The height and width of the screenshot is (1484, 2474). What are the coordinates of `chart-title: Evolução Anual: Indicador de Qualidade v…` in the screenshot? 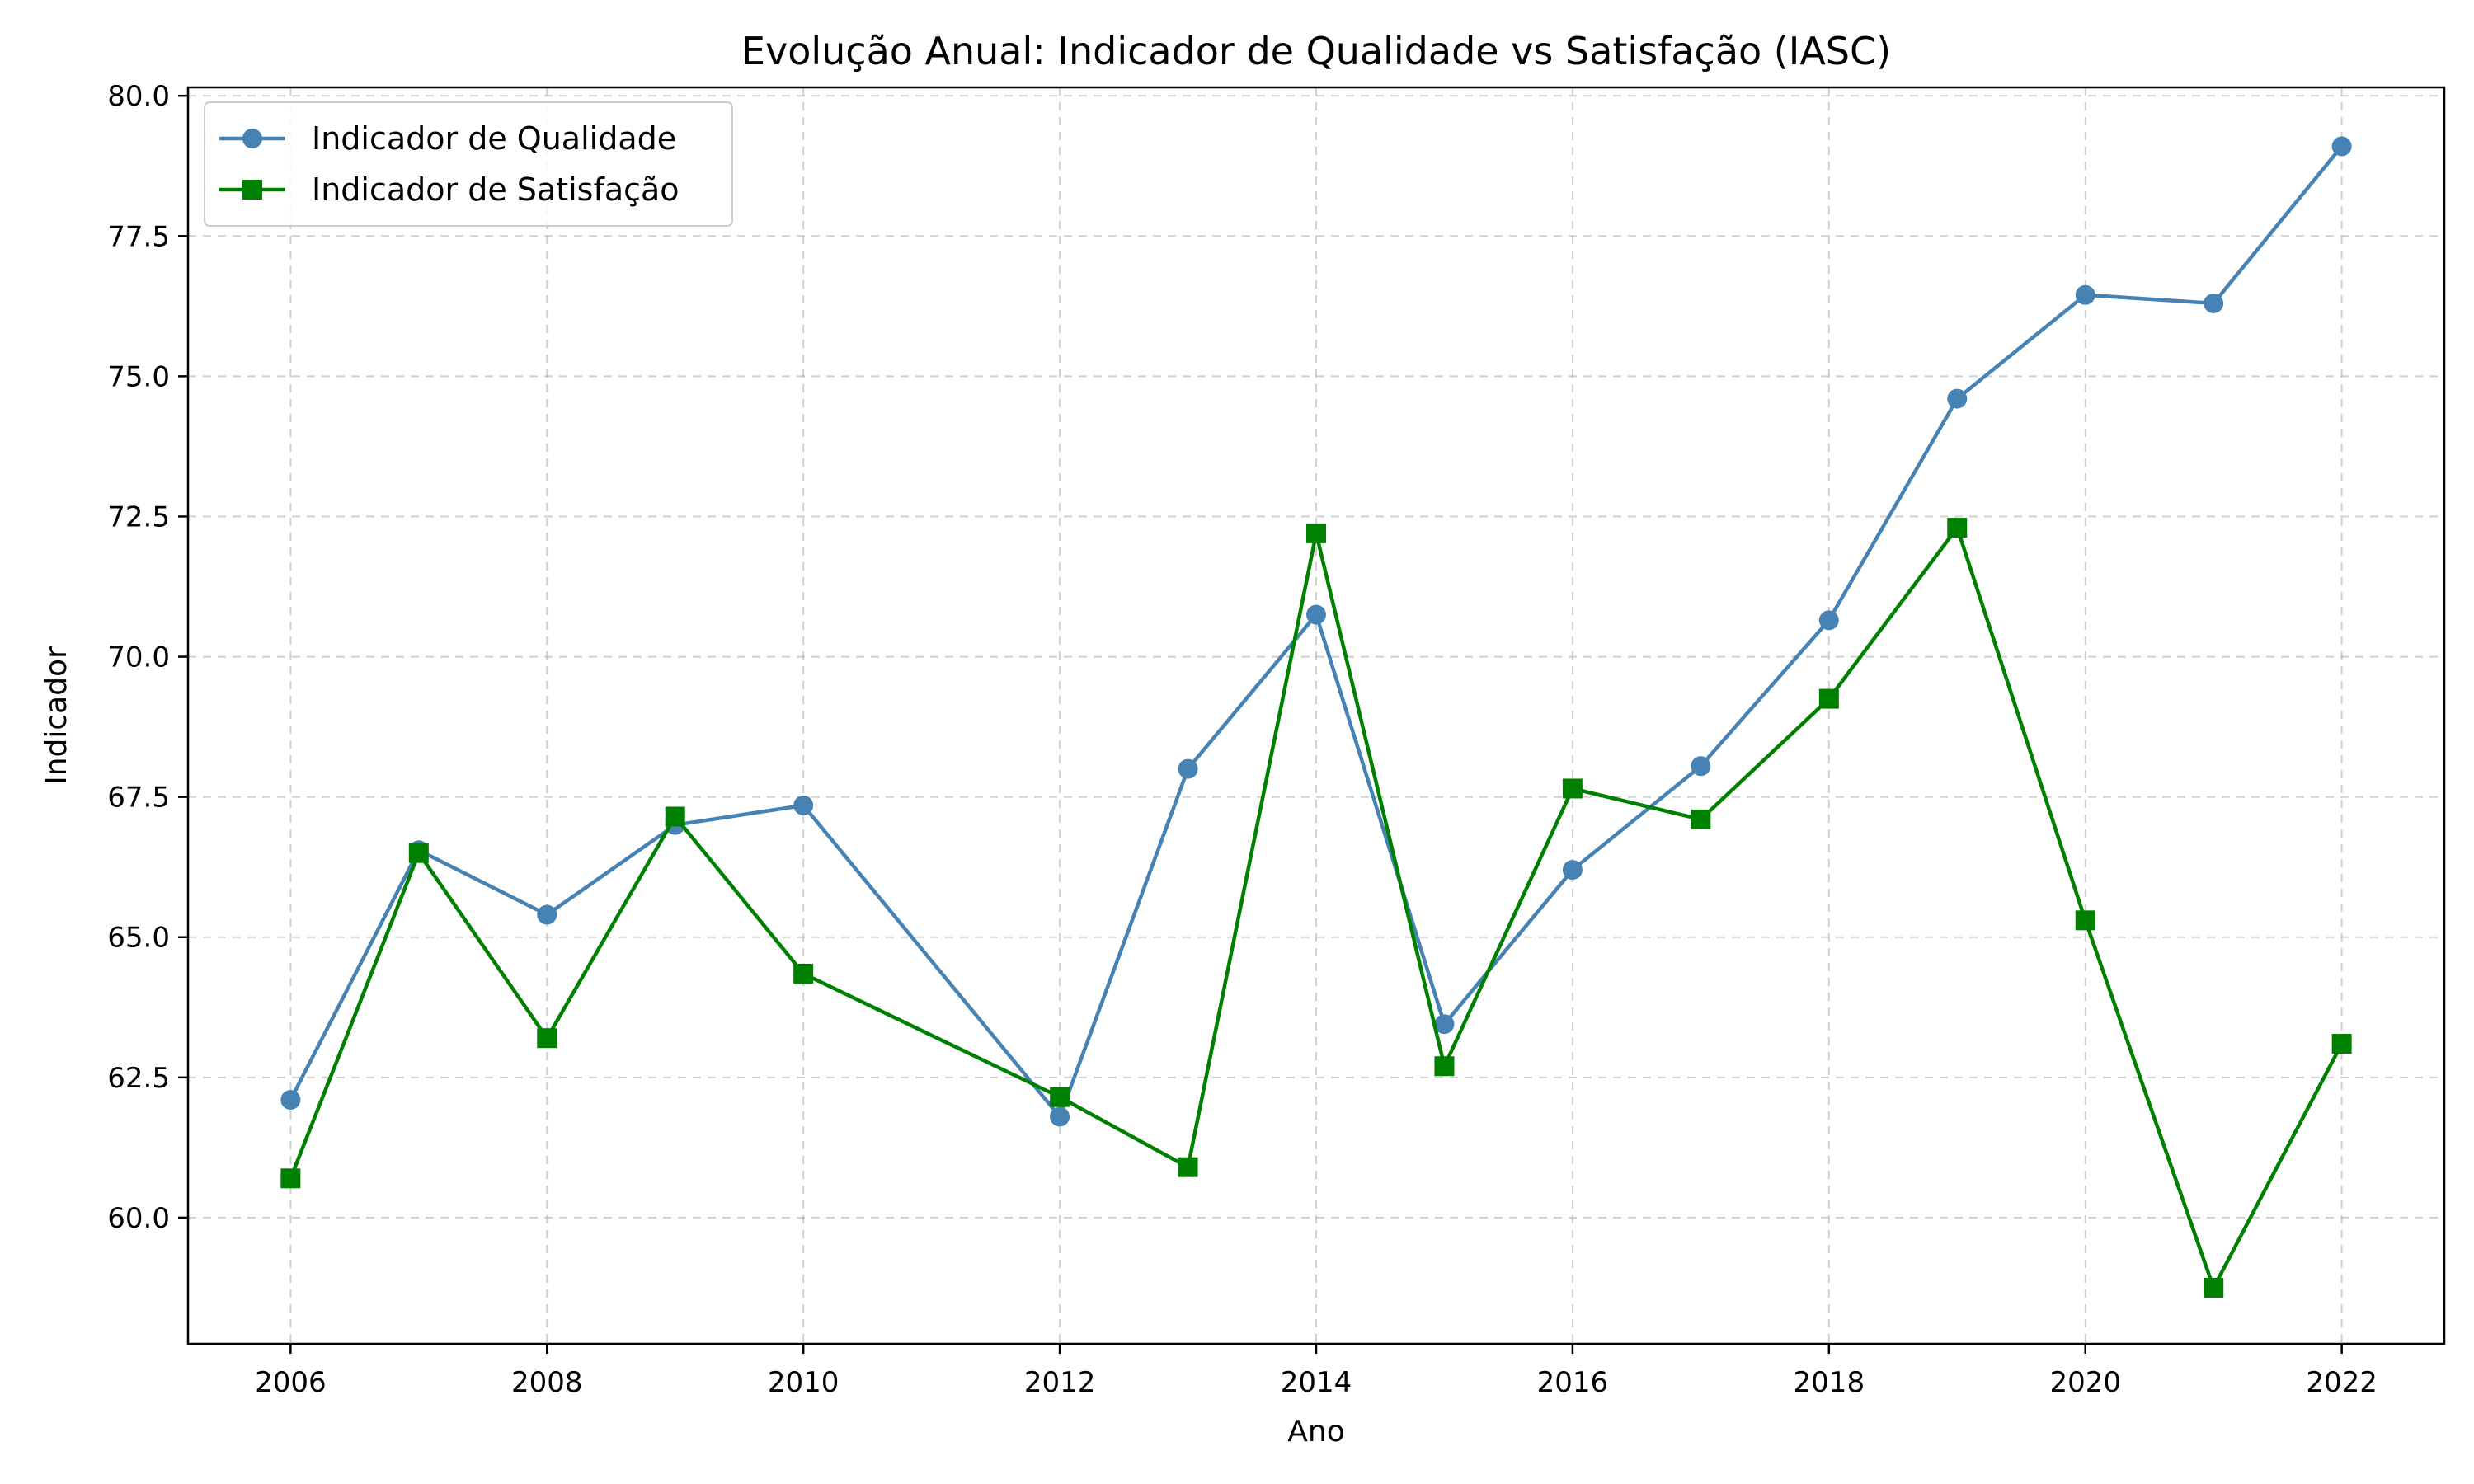 It's located at (1316, 51).